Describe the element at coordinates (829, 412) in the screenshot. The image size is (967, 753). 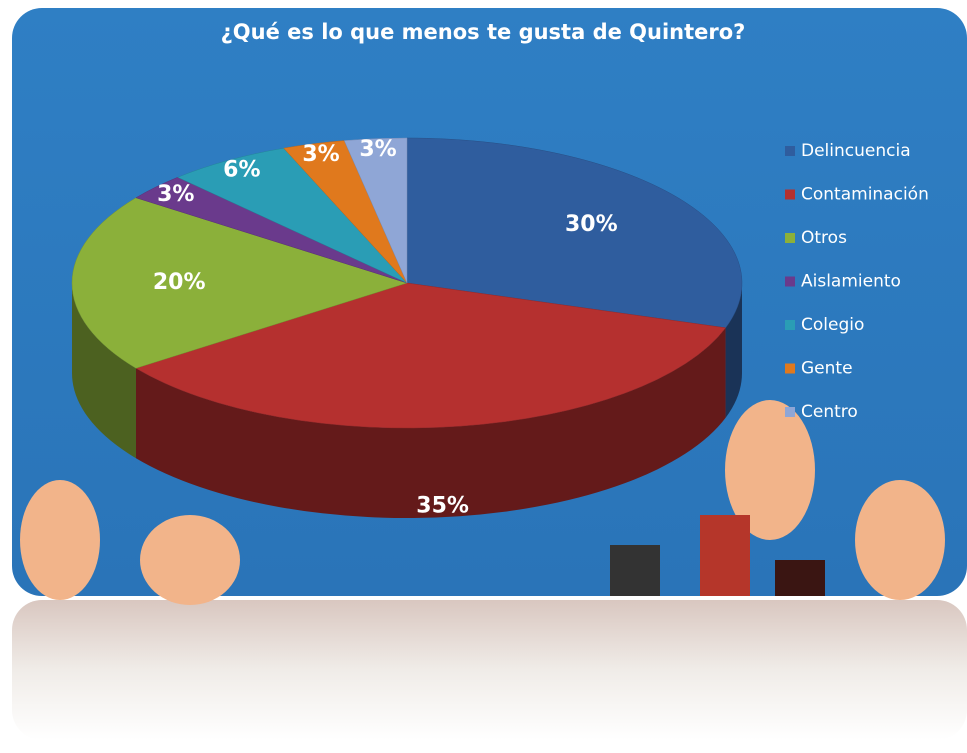
I see `legend-label: Centro` at that location.